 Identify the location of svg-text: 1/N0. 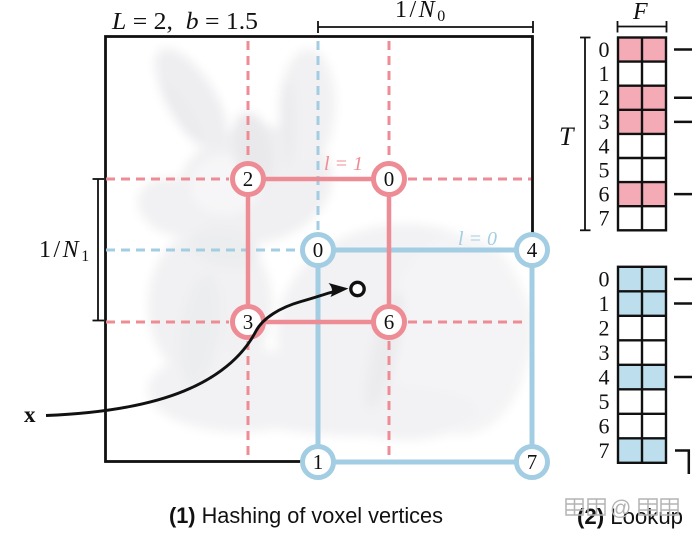
(420, 12).